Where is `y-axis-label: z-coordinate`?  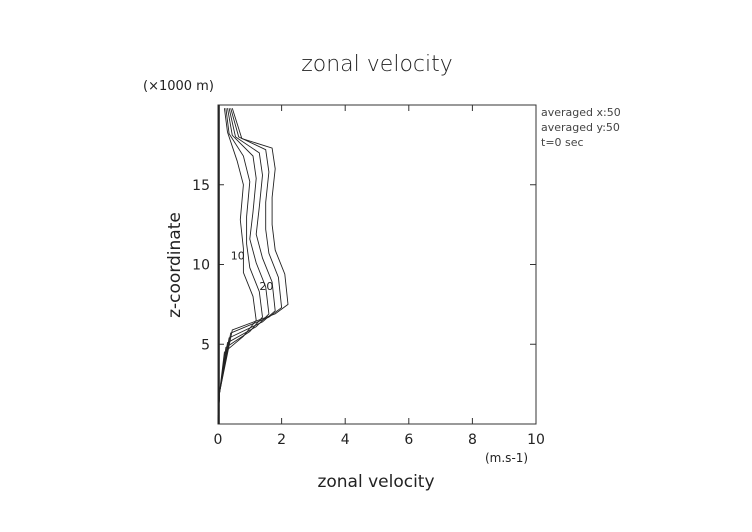
y-axis-label: z-coordinate is located at coordinates (175, 265).